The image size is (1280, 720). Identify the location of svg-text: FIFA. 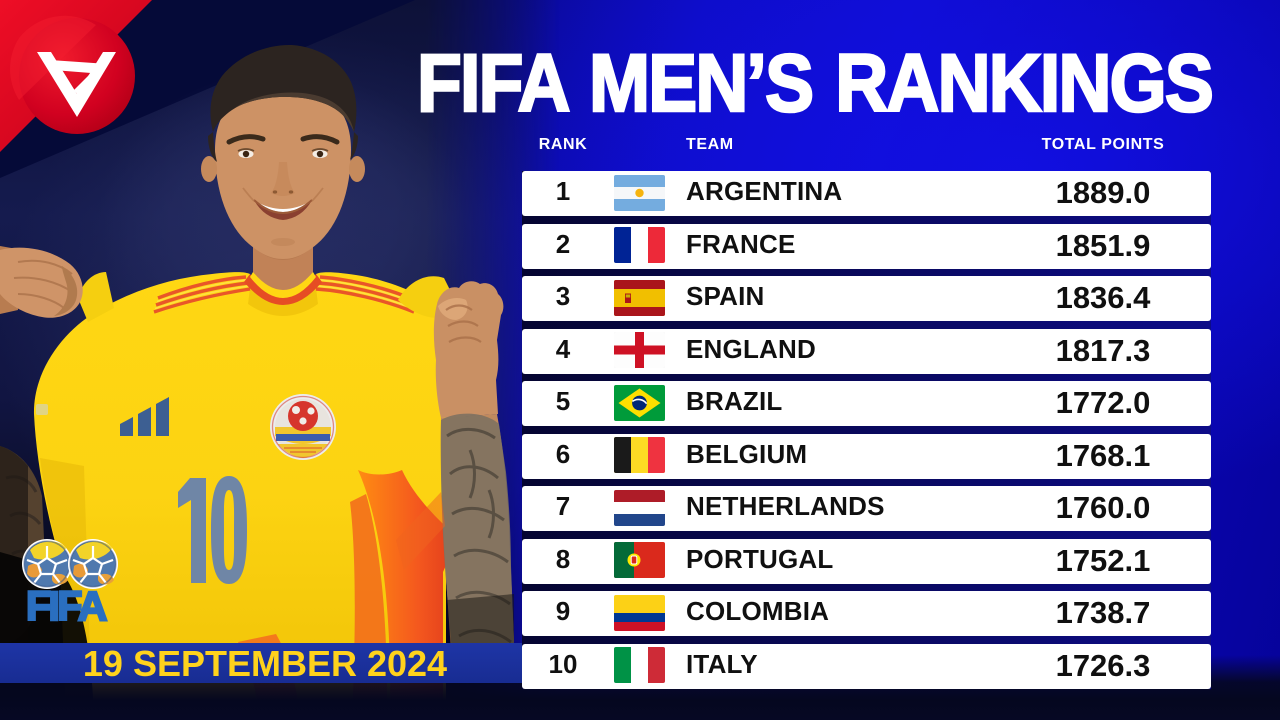
(66, 606).